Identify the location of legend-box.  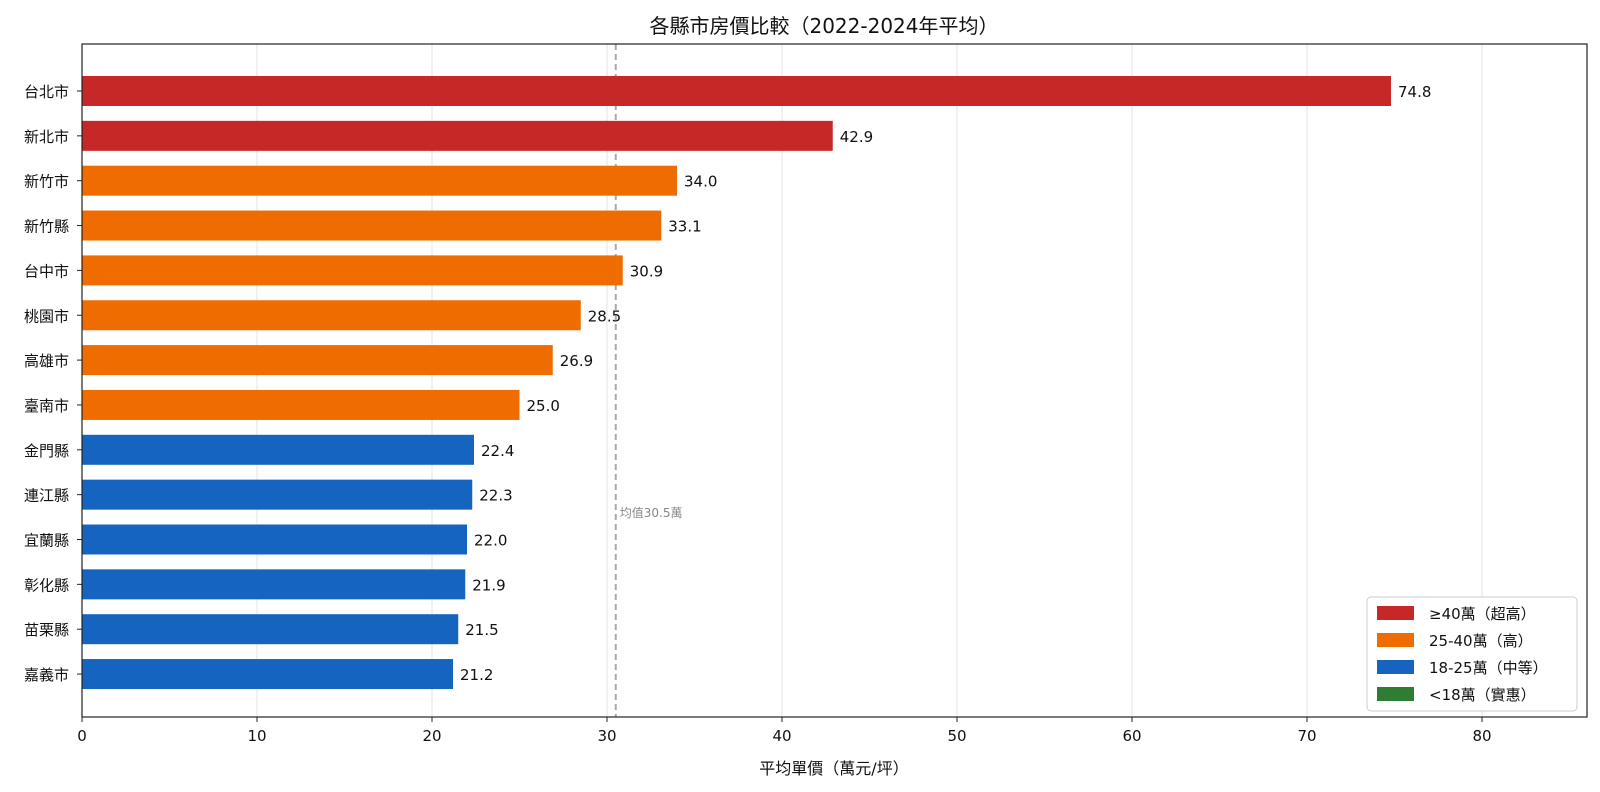
(1472, 654).